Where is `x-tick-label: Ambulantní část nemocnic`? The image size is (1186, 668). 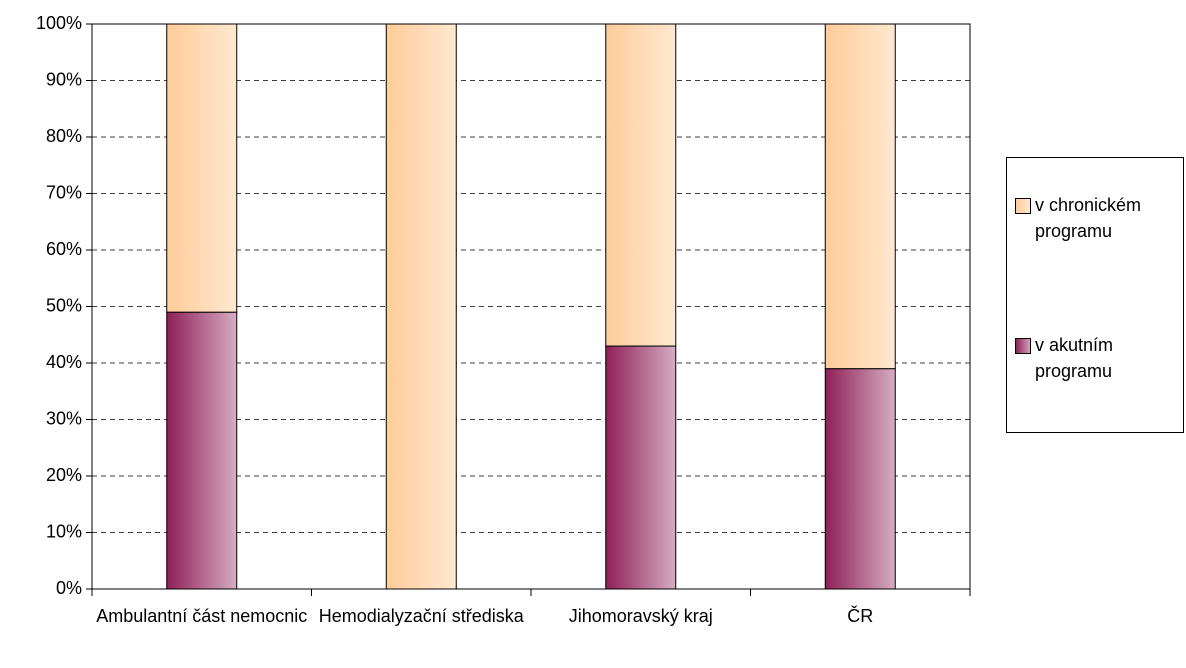 x-tick-label: Ambulantní část nemocnic is located at coordinates (202, 616).